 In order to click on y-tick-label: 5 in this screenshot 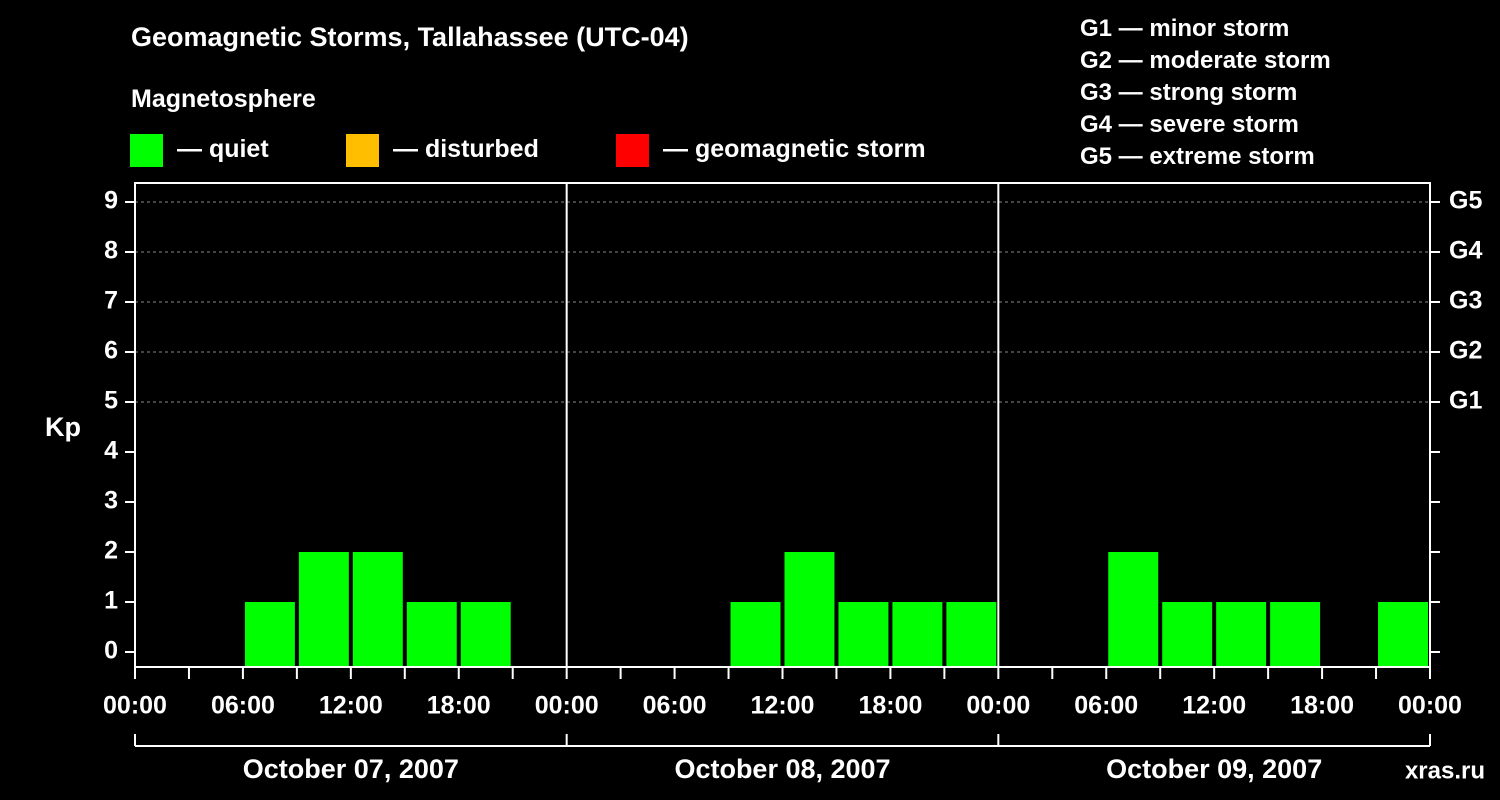, I will do `click(111, 401)`.